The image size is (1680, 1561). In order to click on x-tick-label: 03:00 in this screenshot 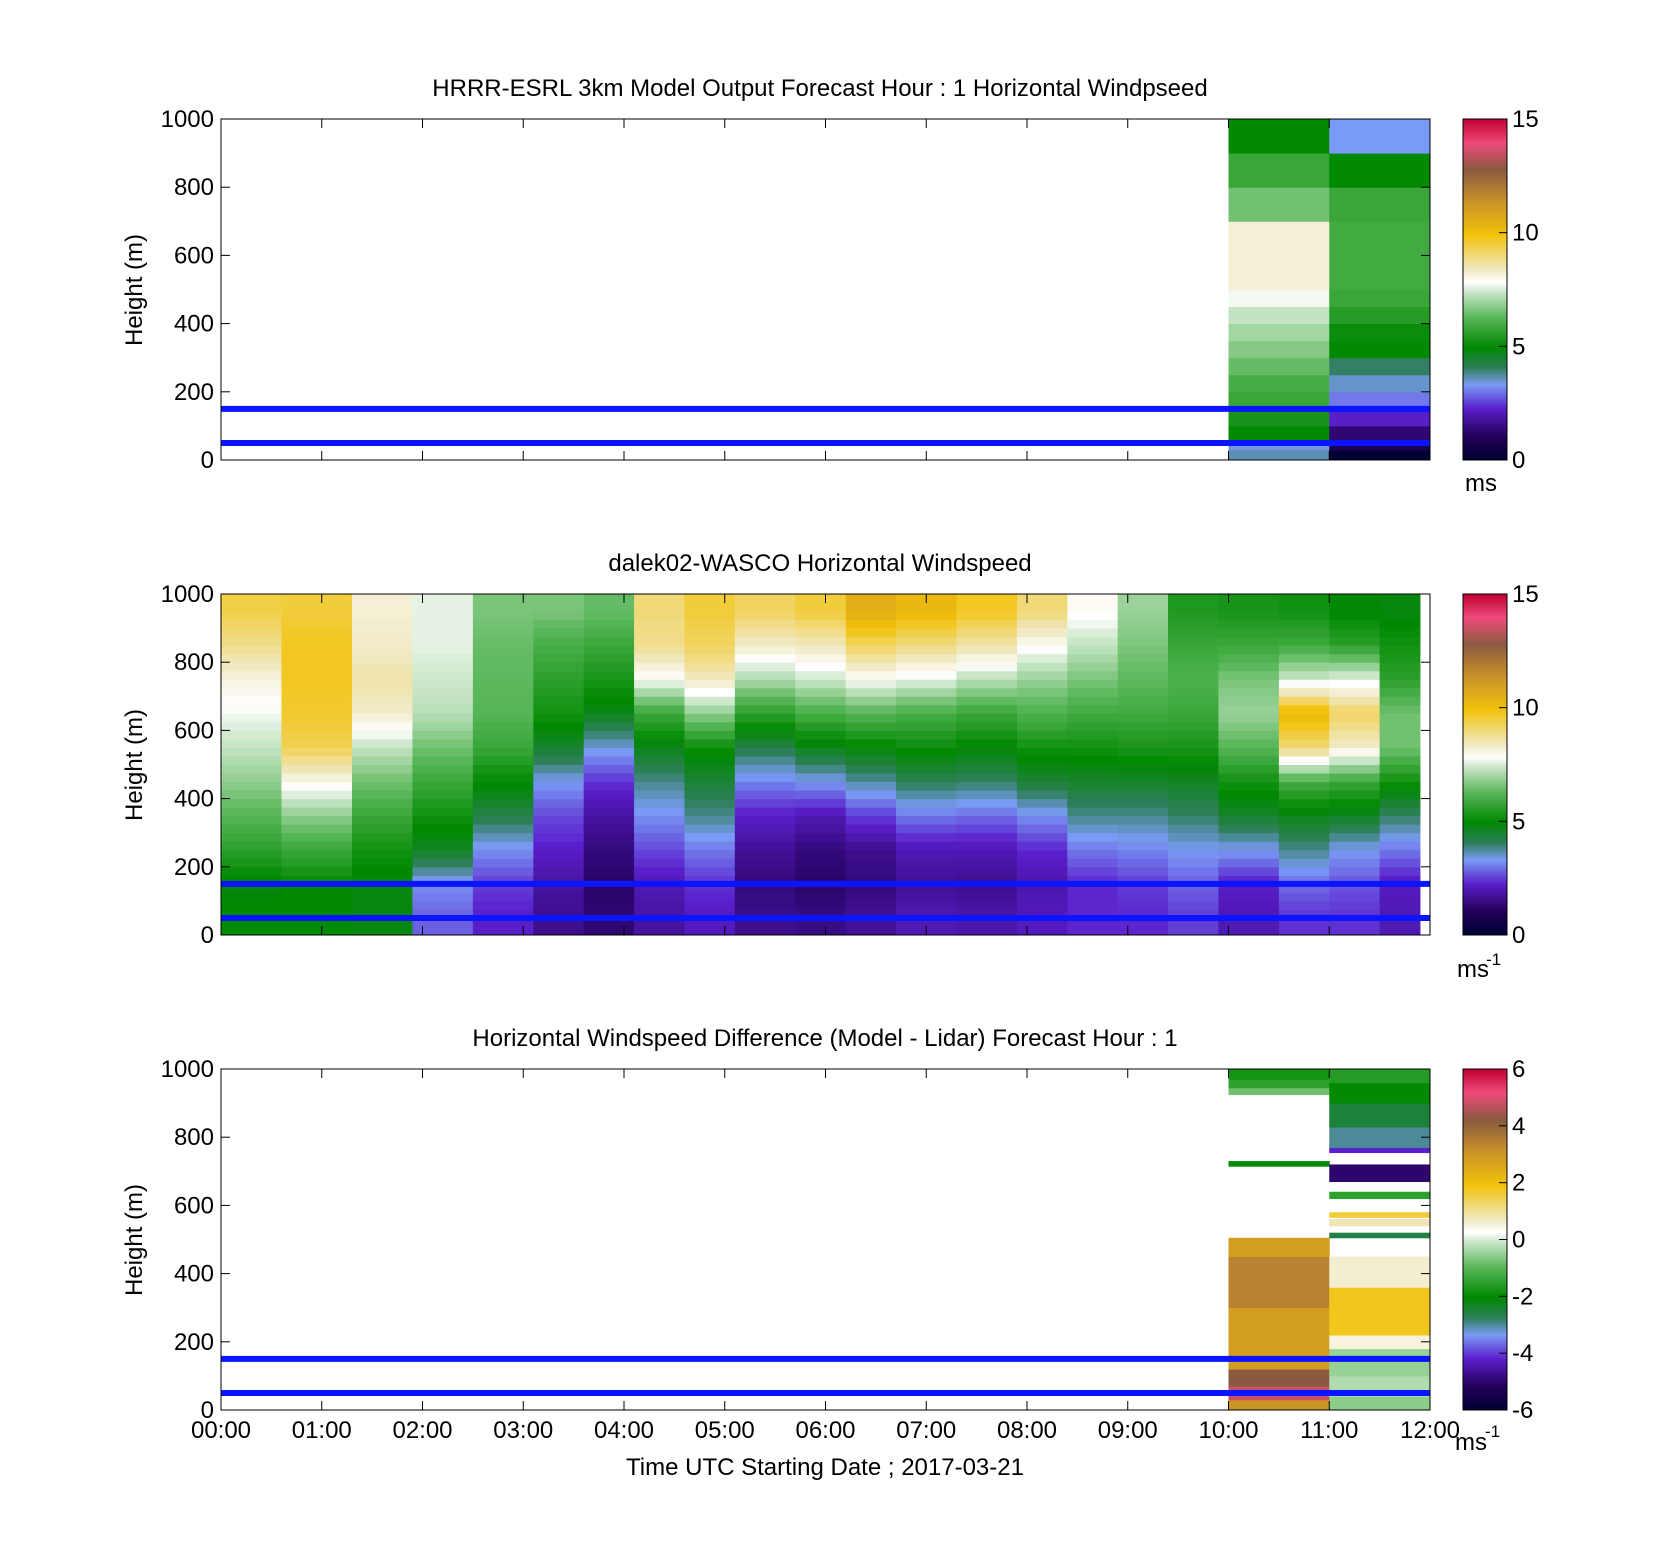, I will do `click(523, 1430)`.